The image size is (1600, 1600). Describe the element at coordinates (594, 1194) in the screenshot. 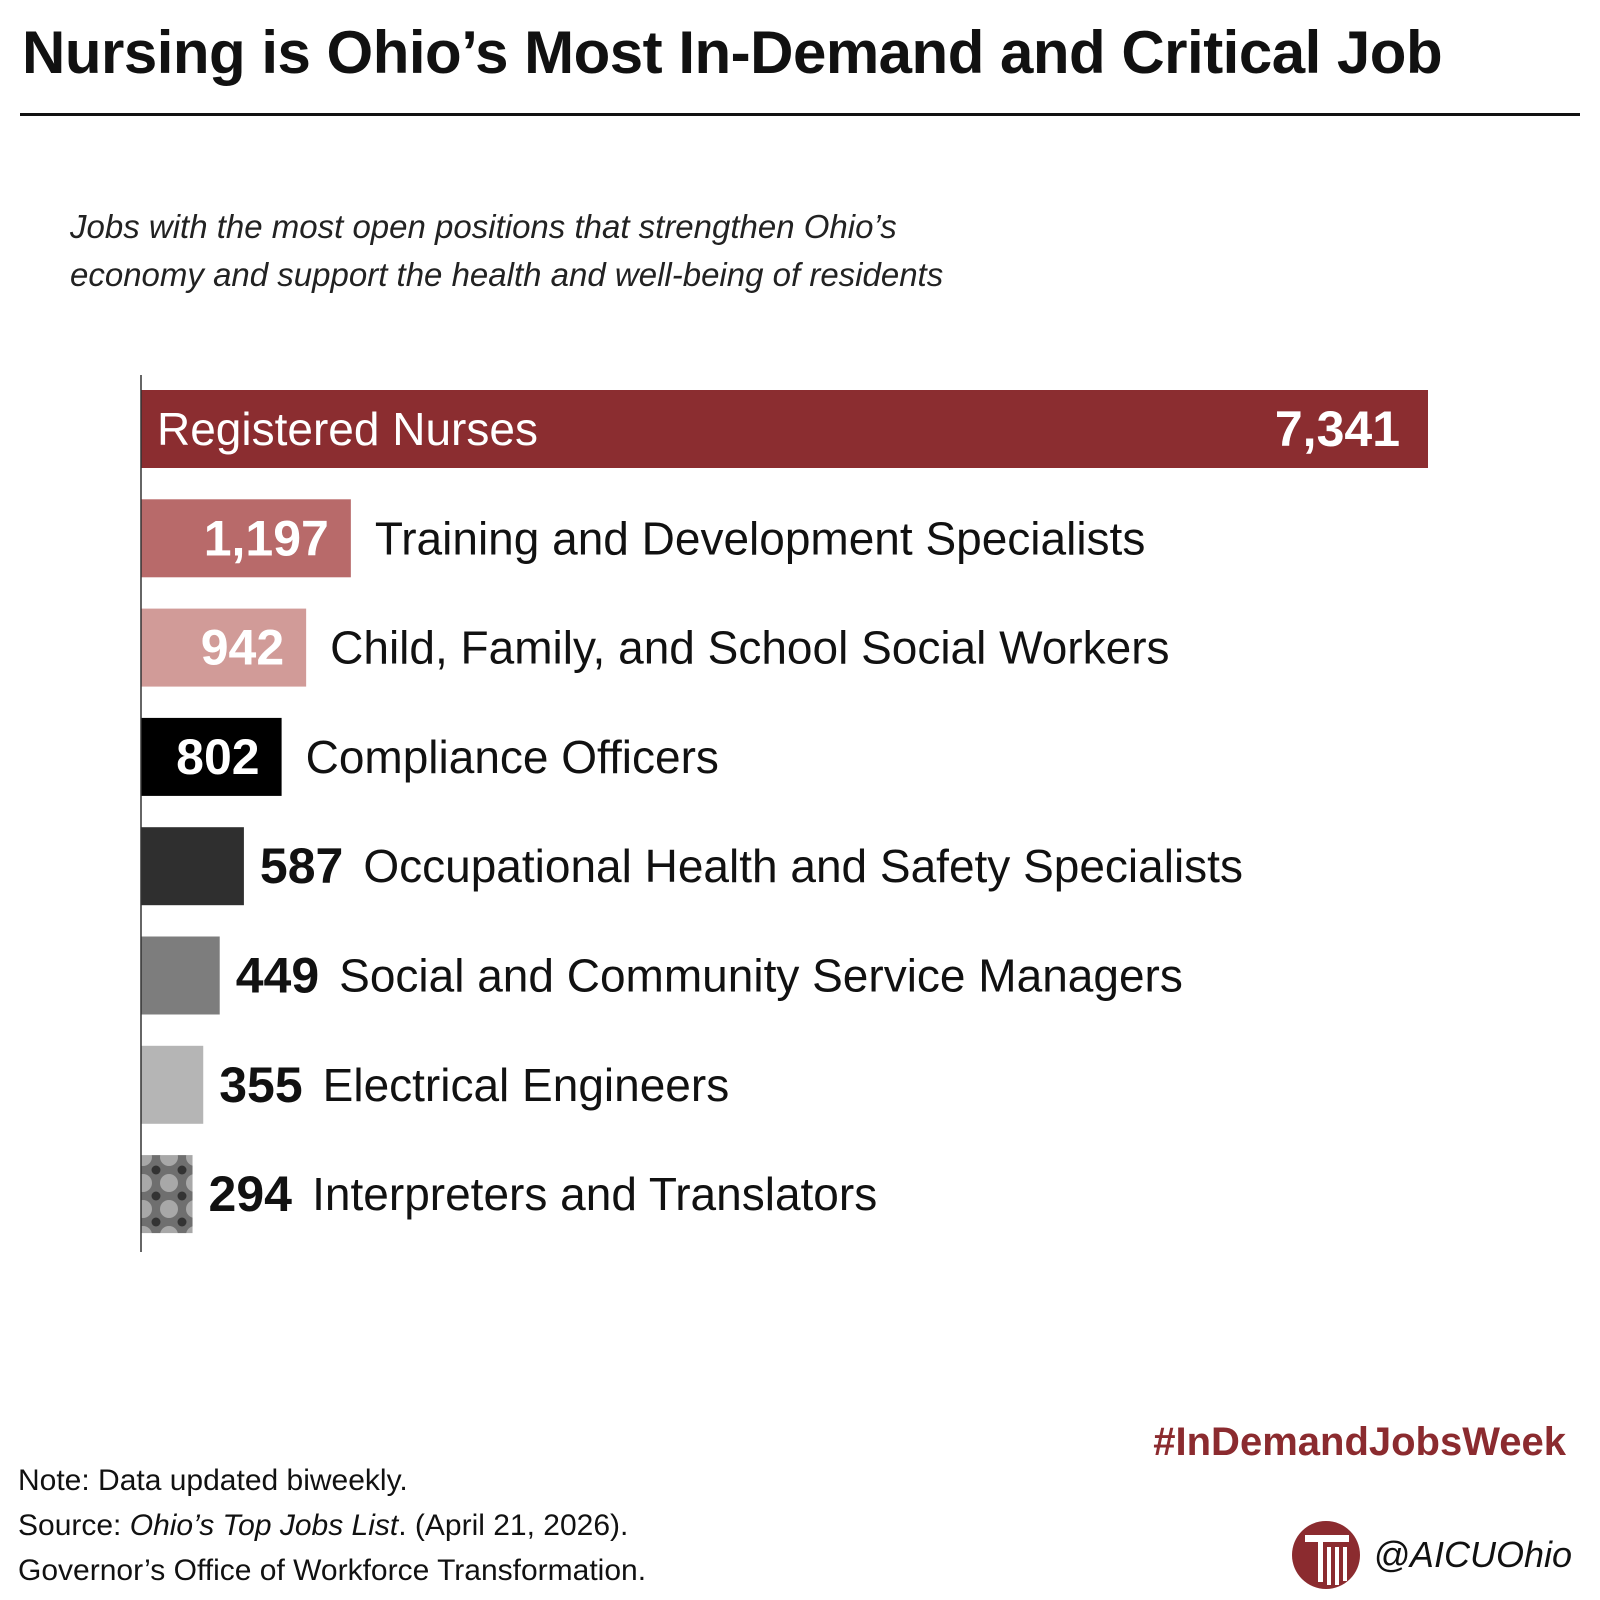

I see `category-label-interpreters-and-translators: Interpreters and Translators` at that location.